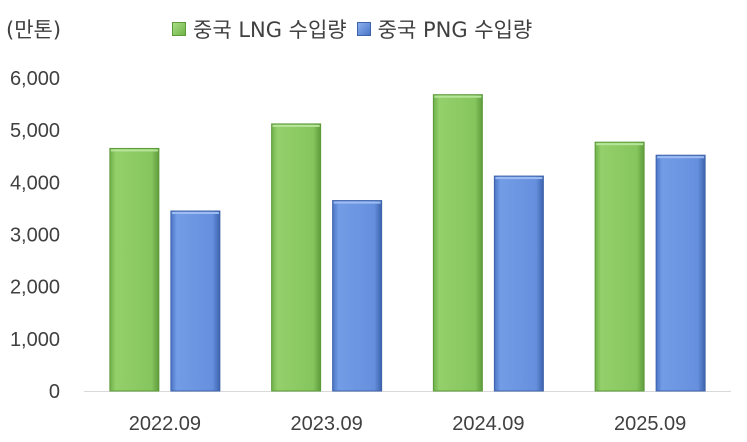 Image resolution: width=747 pixels, height=442 pixels. I want to click on legend-swatch-lng, so click(179, 29).